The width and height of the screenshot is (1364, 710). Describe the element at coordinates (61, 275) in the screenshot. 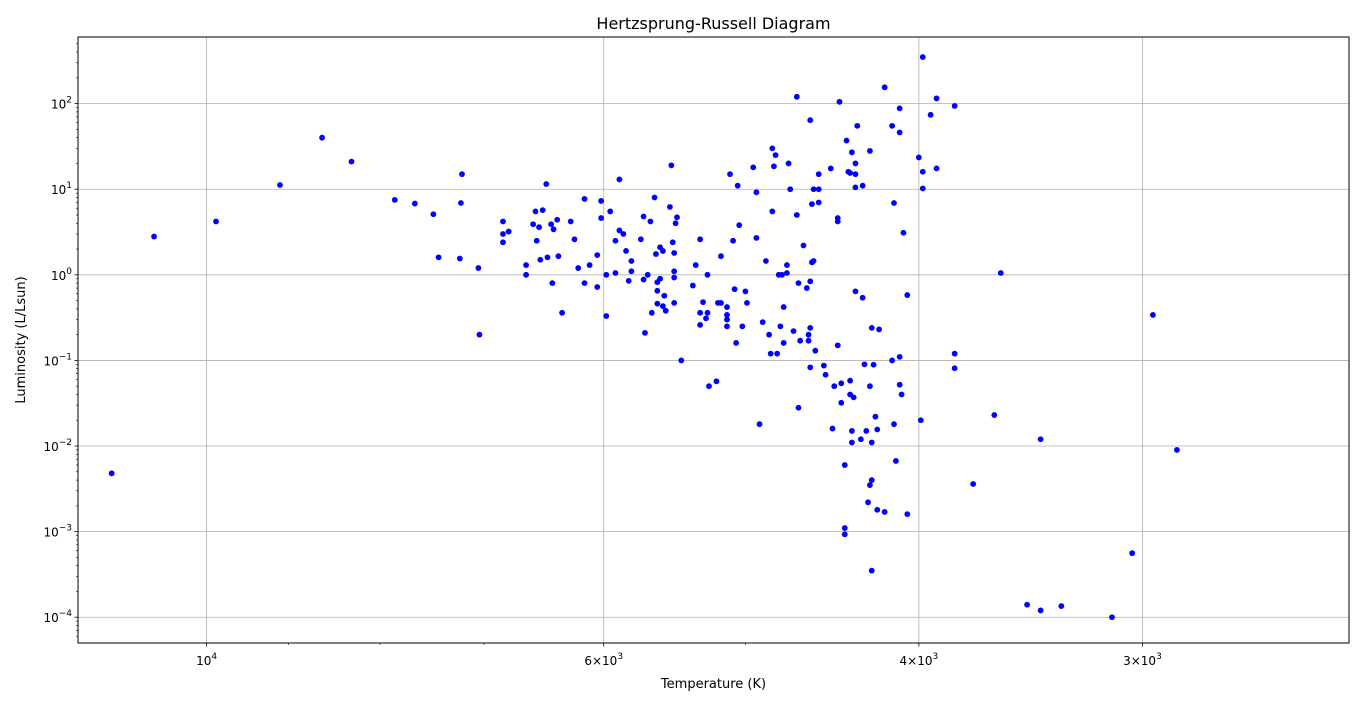

I see `y-tick-label: 10⁰` at that location.